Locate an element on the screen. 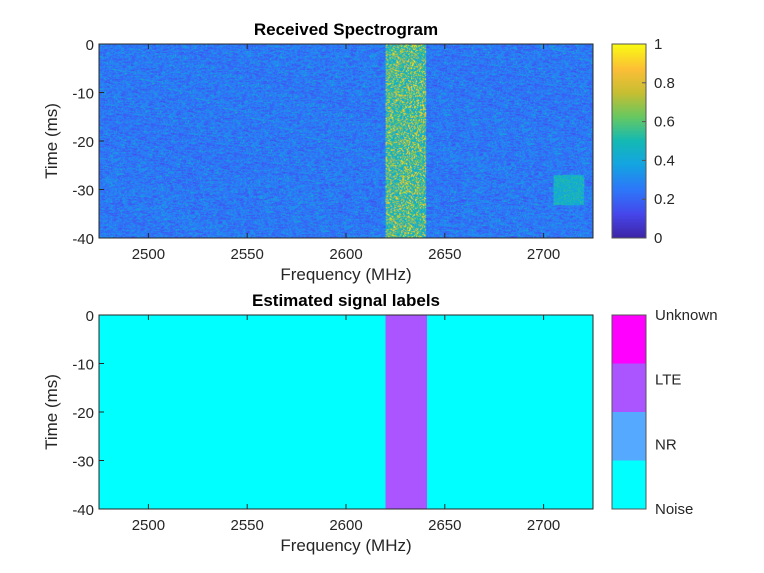  label-region-lte is located at coordinates (406, 412).